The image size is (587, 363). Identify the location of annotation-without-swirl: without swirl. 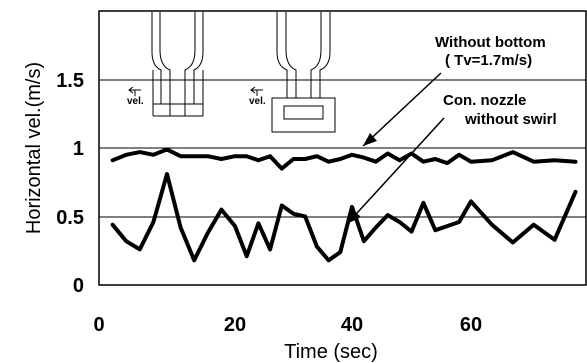
(510, 119).